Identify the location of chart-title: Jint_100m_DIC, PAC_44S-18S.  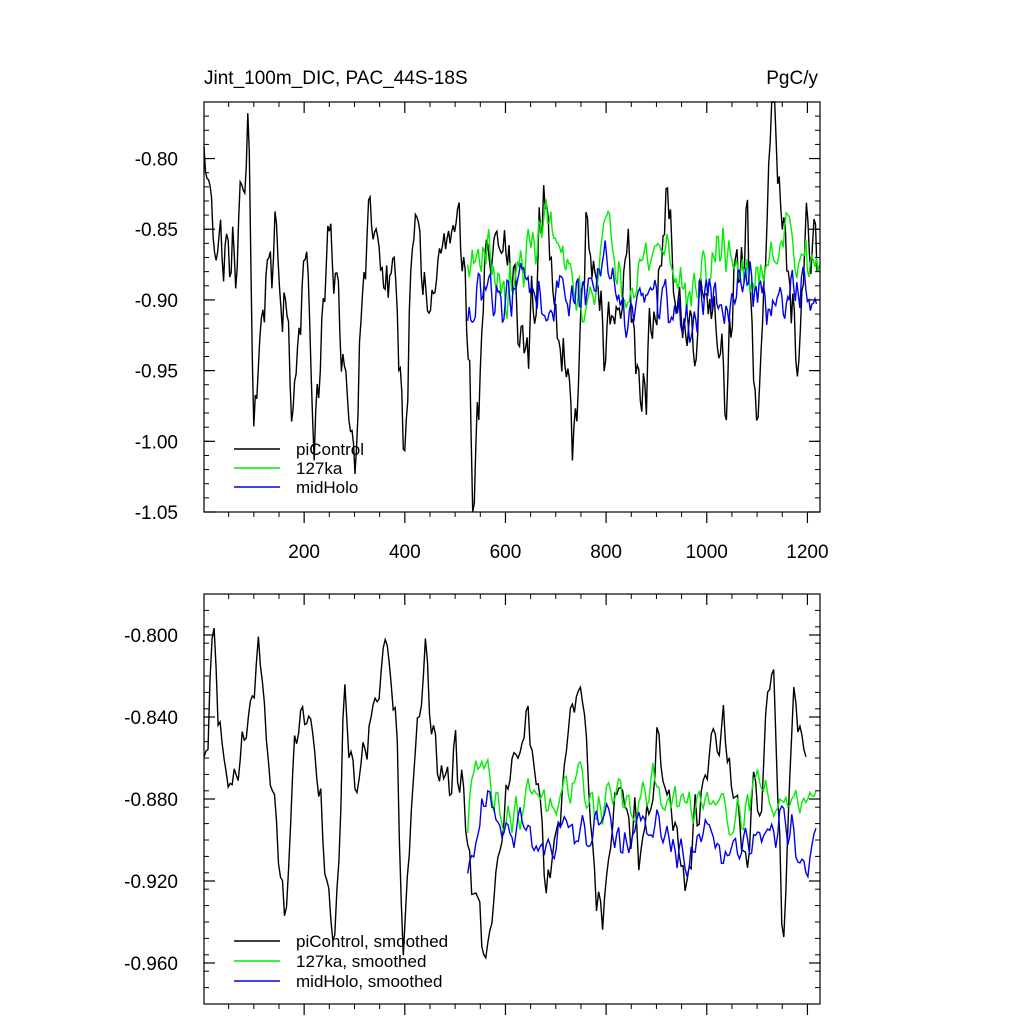
(336, 78).